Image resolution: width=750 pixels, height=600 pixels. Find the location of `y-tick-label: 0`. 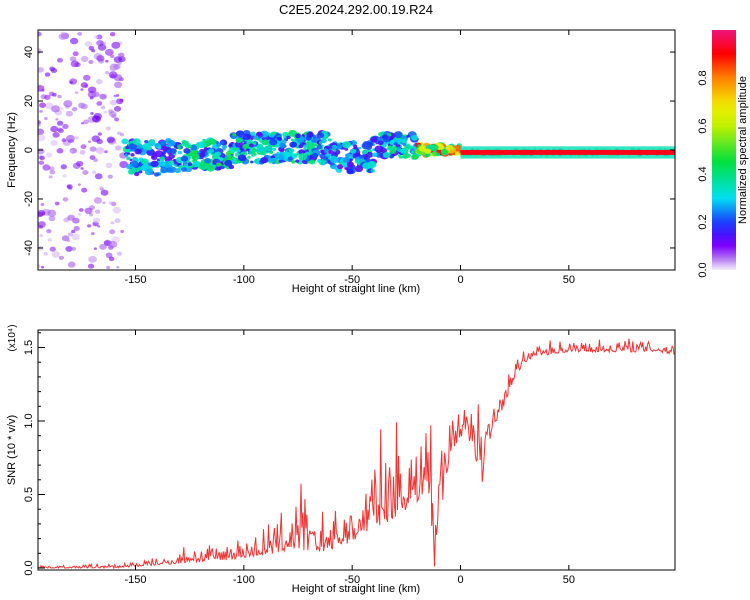

y-tick-label: 0 is located at coordinates (29, 150).